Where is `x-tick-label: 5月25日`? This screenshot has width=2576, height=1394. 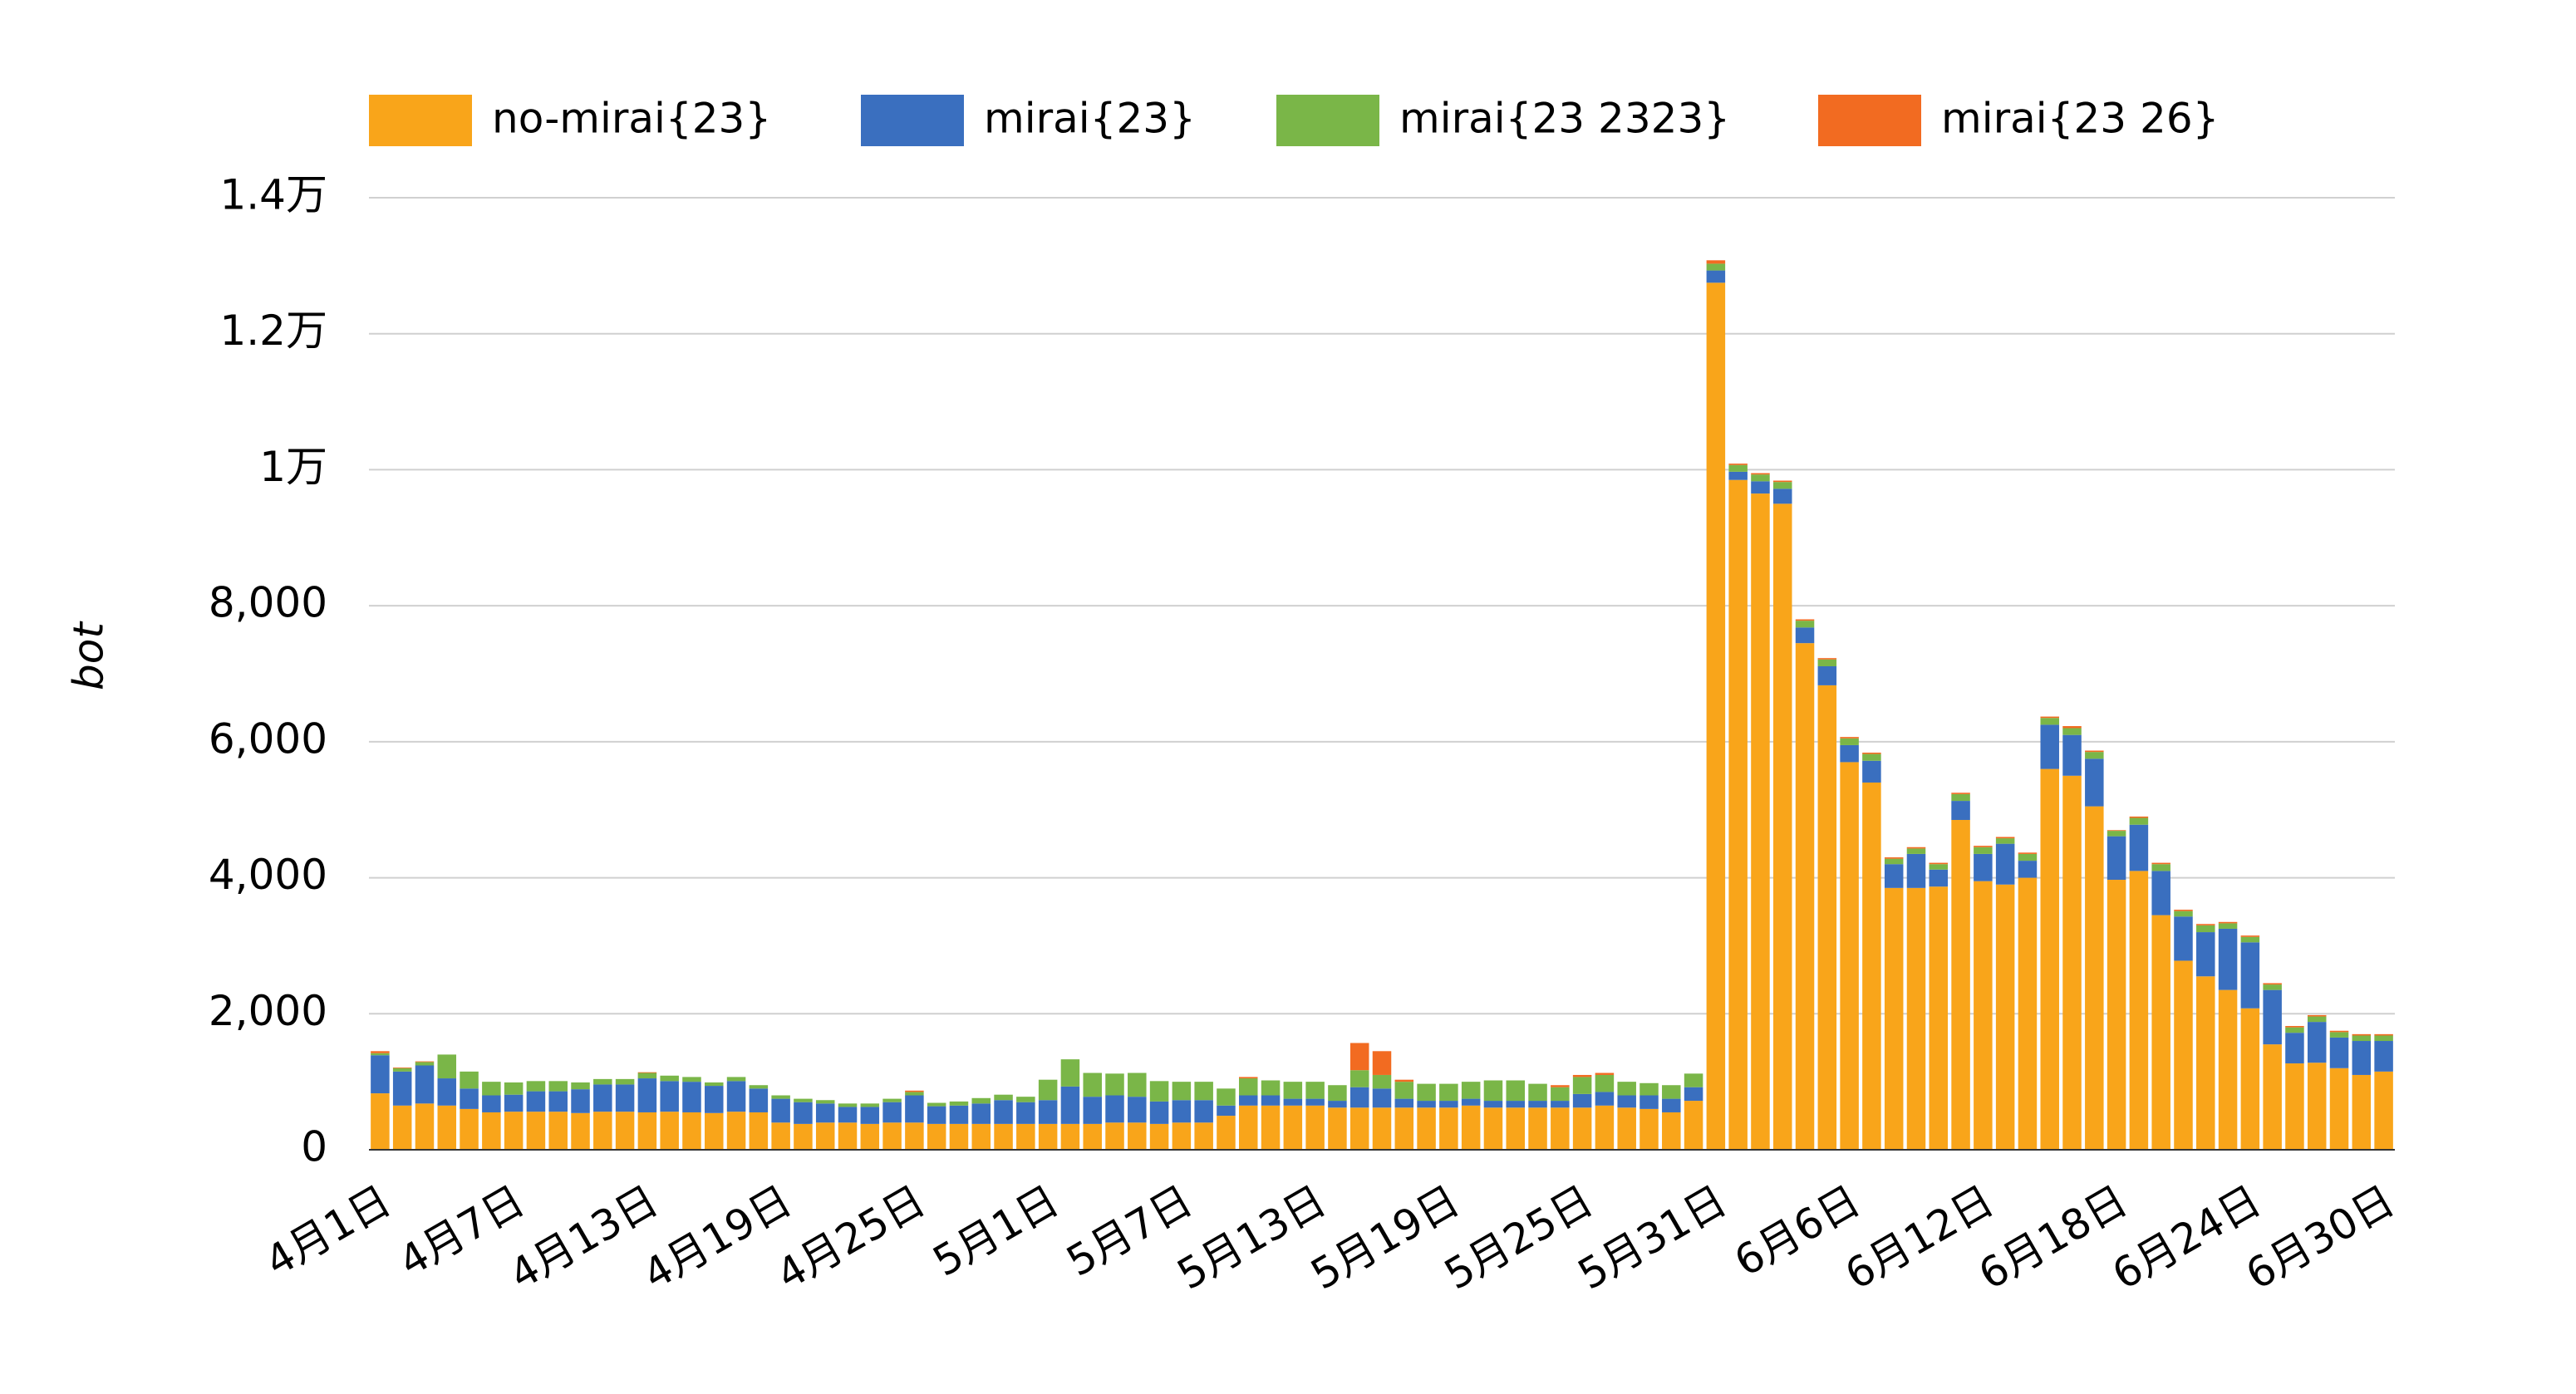
x-tick-label: 5月25日 is located at coordinates (1519, 1237).